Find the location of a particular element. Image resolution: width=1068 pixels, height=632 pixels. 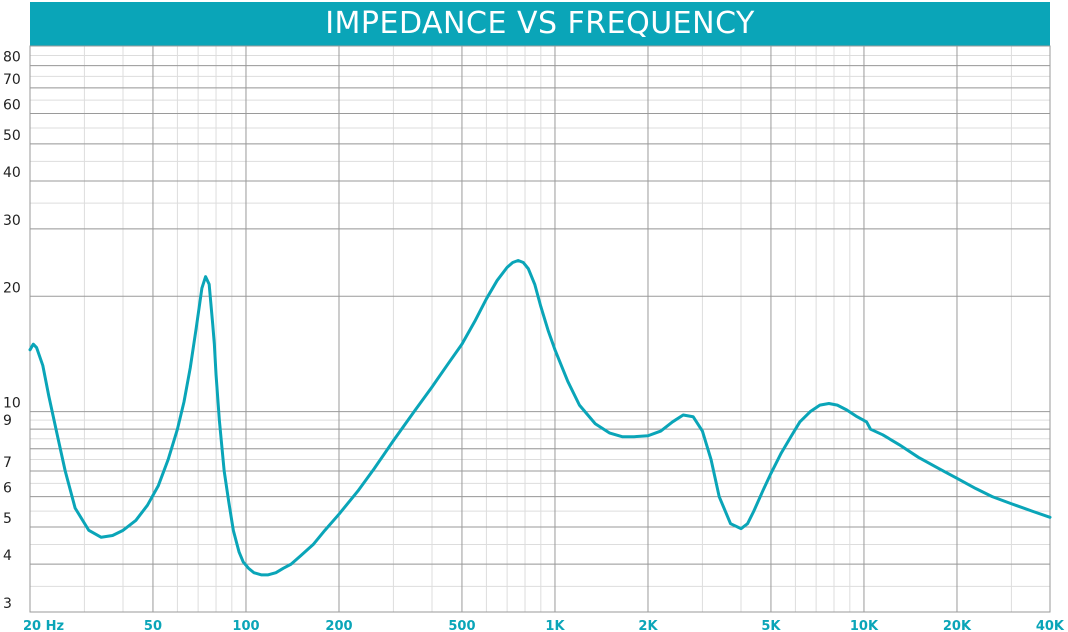

x-tick-label: 200 is located at coordinates (338, 625).